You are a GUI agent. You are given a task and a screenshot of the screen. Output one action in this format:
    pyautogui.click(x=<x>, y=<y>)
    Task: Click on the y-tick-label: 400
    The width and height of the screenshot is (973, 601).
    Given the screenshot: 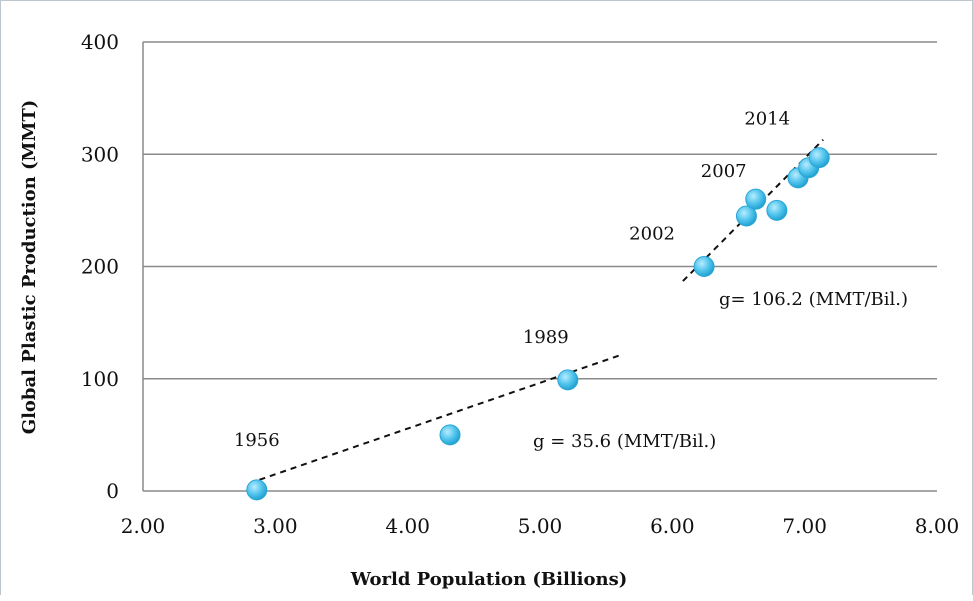 What is the action you would take?
    pyautogui.click(x=100, y=42)
    